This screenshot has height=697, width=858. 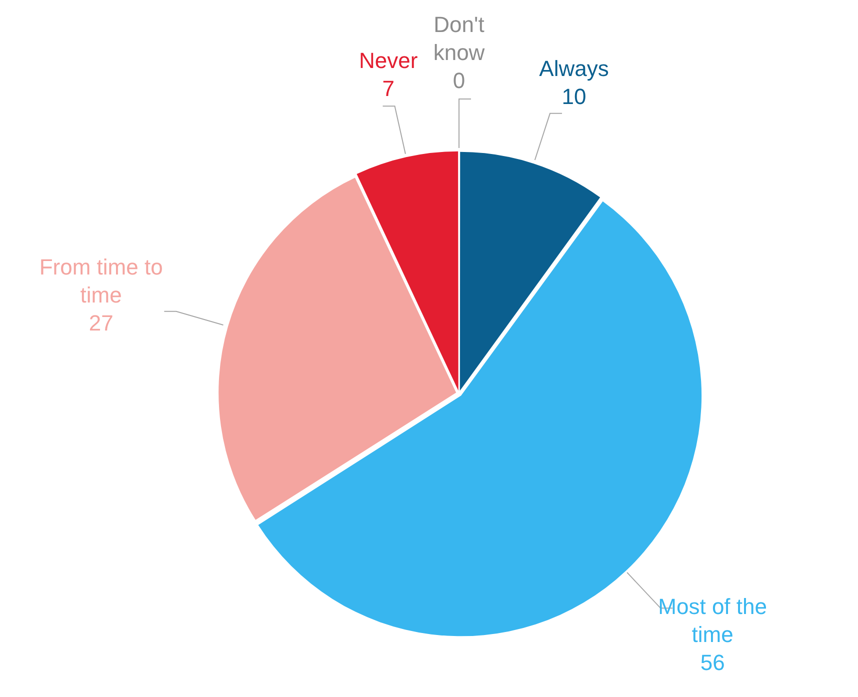 What do you see at coordinates (459, 81) in the screenshot?
I see `text: 0` at bounding box center [459, 81].